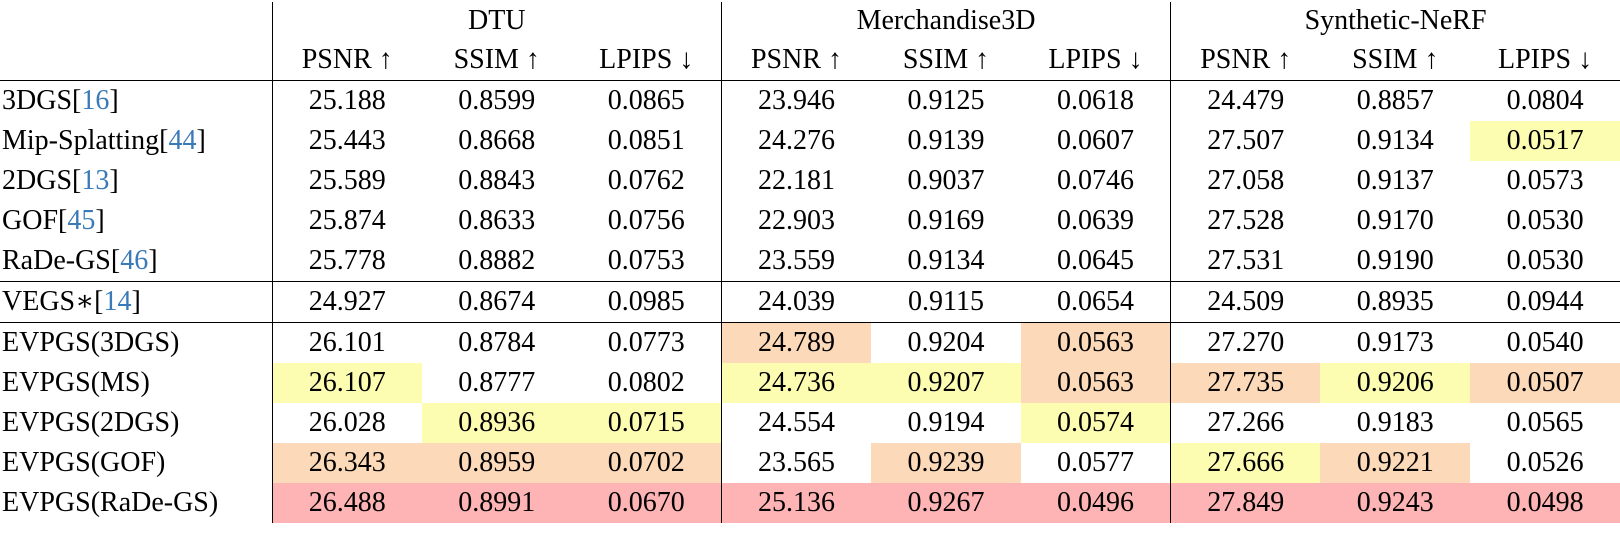 Image resolution: width=1620 pixels, height=535 pixels. Describe the element at coordinates (796, 342) in the screenshot. I see `value-cell: 24.789` at that location.